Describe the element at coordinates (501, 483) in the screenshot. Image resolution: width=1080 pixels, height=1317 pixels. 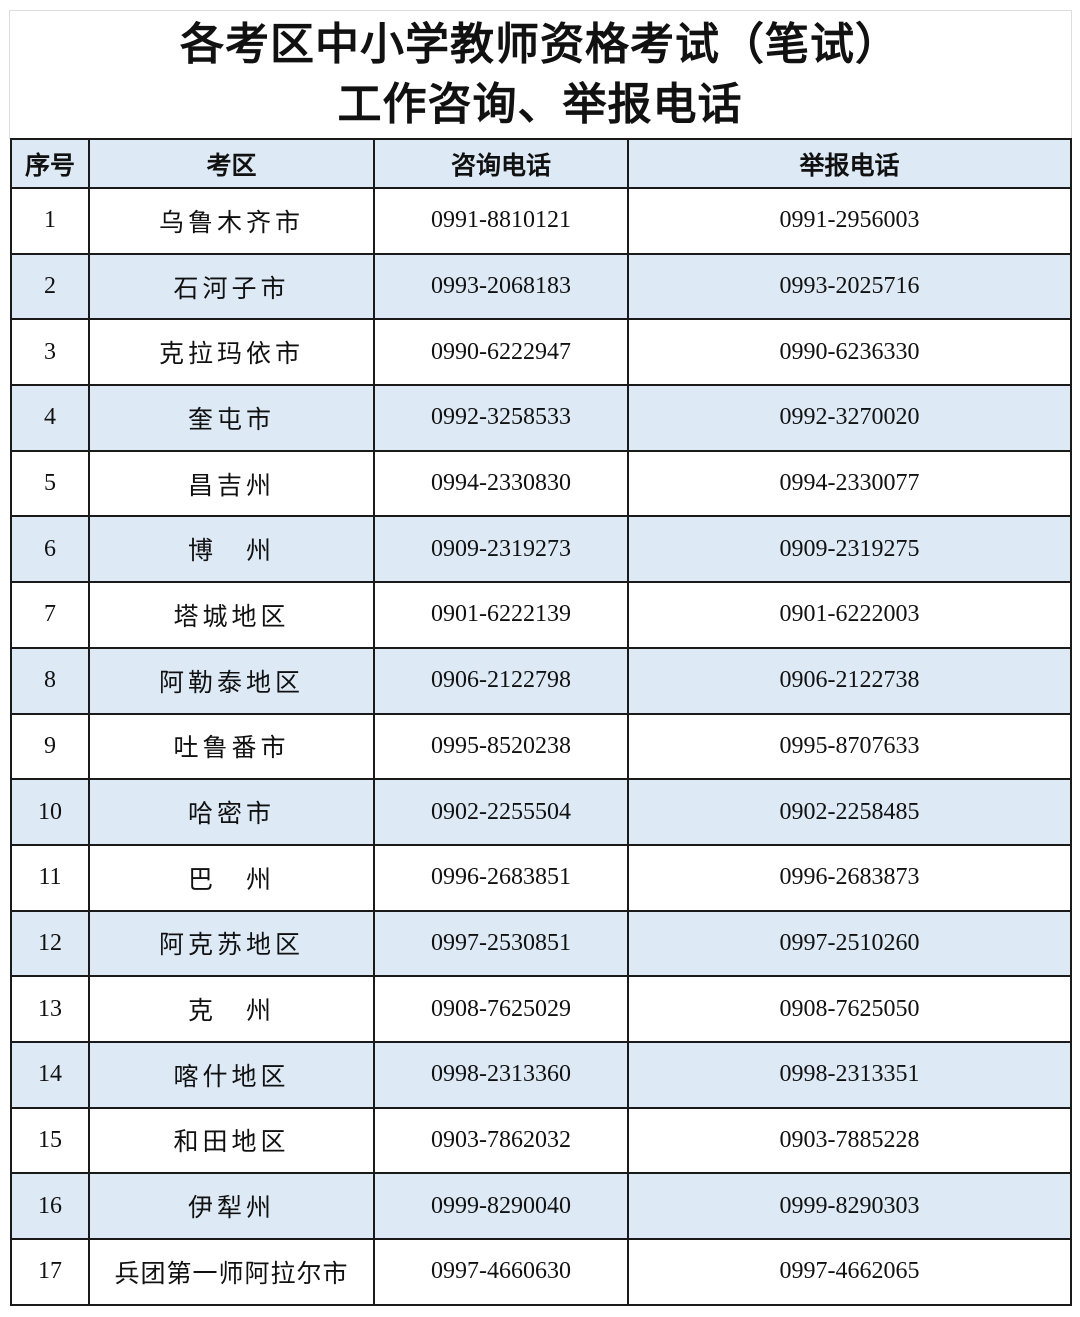
I see `cell-consult-phone: 0994-2330830` at that location.